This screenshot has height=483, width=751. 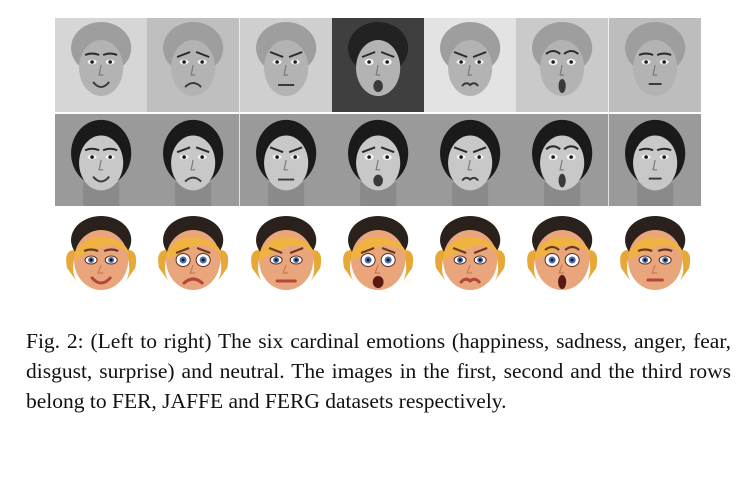 I want to click on ferg-anger-face, so click(x=285, y=256).